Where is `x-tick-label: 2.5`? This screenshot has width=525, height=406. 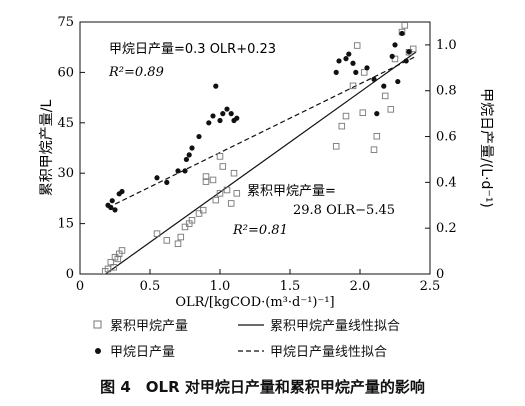
x-tick-label: 2.5 is located at coordinates (430, 286).